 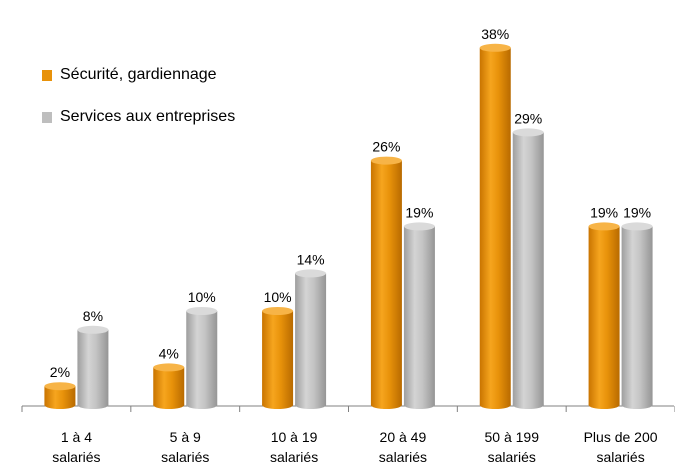 What do you see at coordinates (169, 353) in the screenshot?
I see `data-label: 4%` at bounding box center [169, 353].